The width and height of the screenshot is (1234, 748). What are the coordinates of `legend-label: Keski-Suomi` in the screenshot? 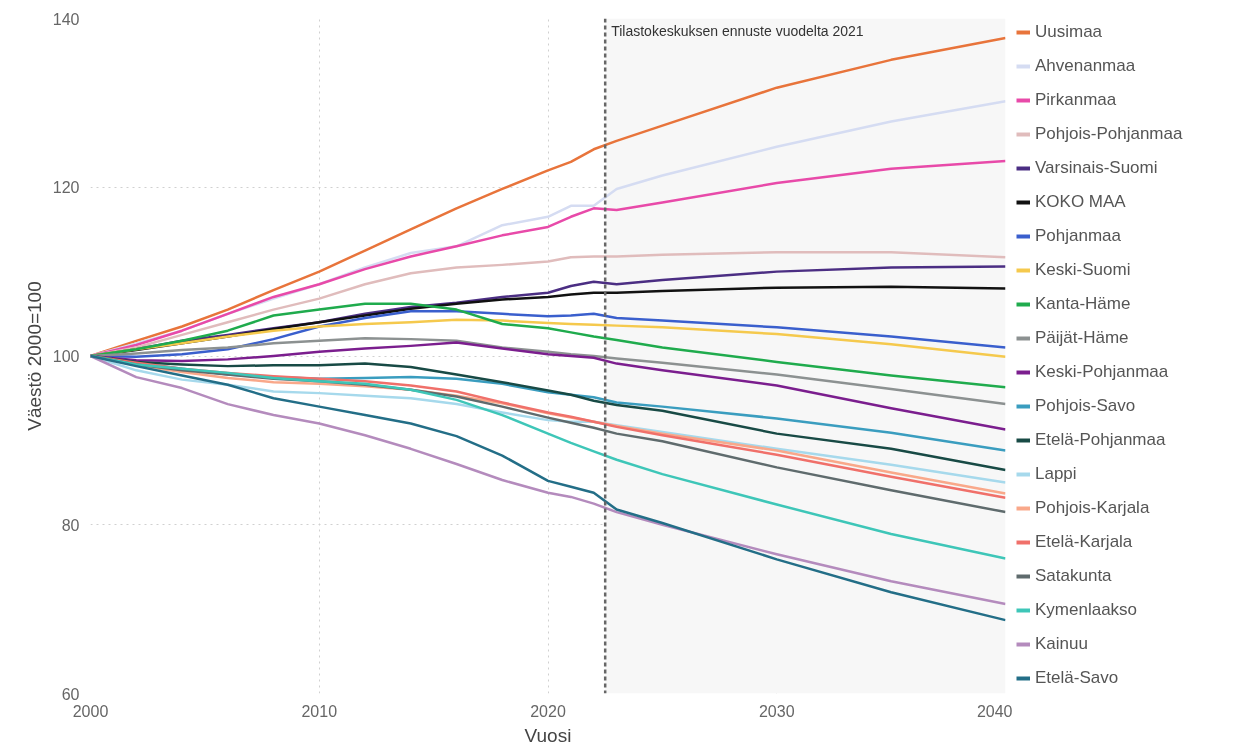 It's located at (1083, 270).